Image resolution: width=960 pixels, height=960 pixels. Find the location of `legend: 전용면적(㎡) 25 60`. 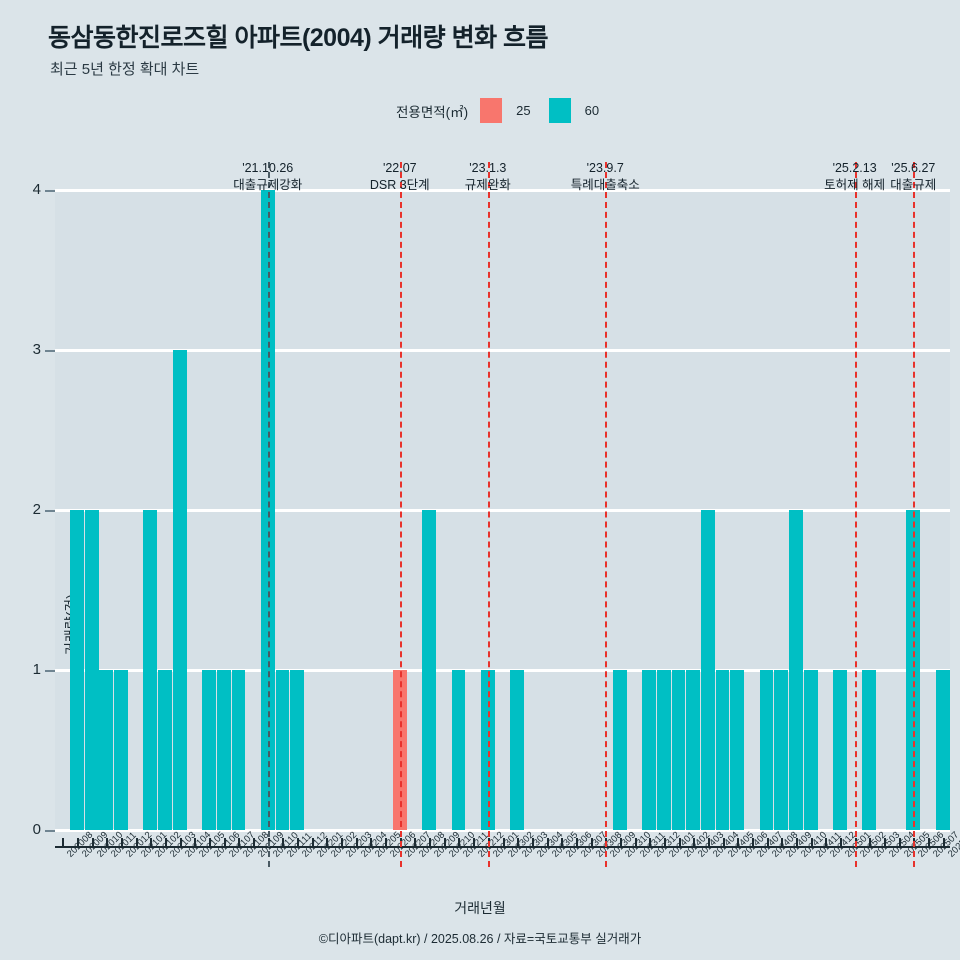

legend: 전용면적(㎡) 25 60 is located at coordinates (506, 110).